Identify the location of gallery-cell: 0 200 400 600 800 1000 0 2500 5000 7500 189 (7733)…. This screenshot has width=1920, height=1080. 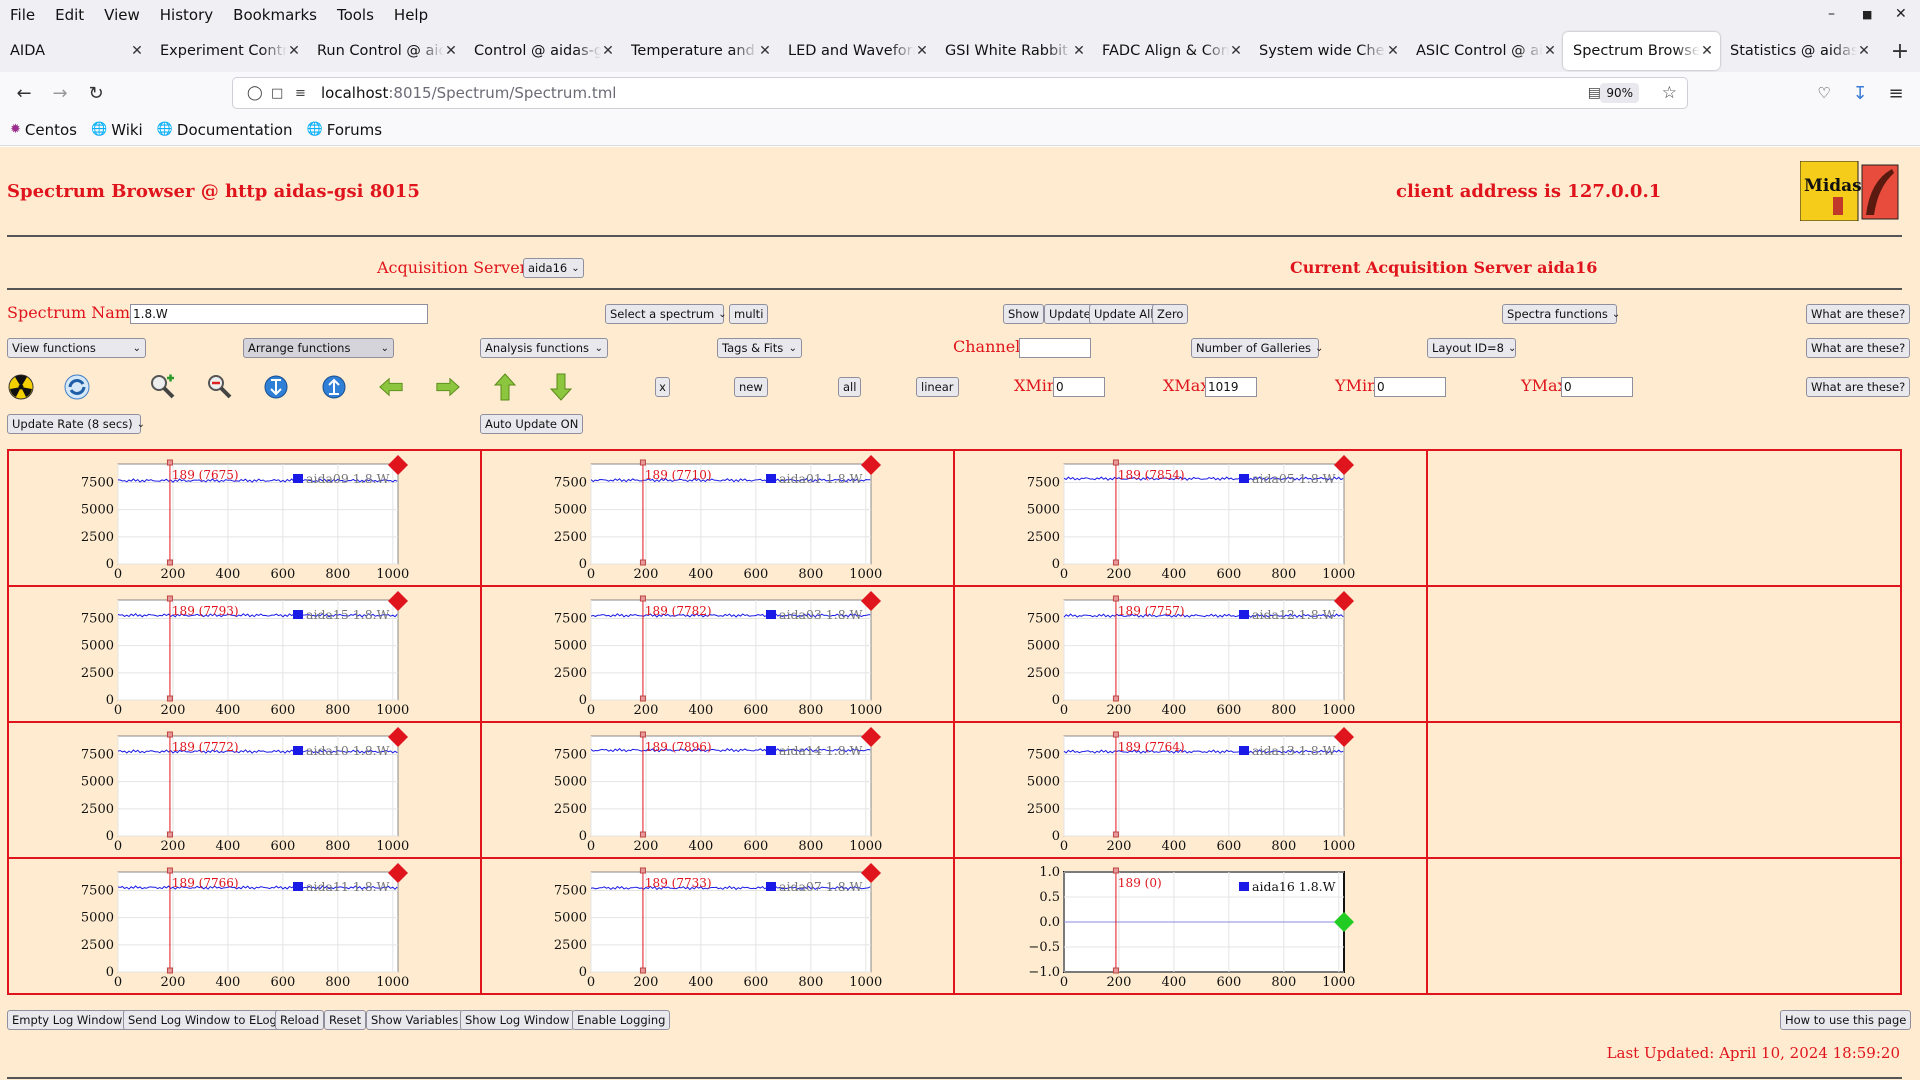
(718, 927).